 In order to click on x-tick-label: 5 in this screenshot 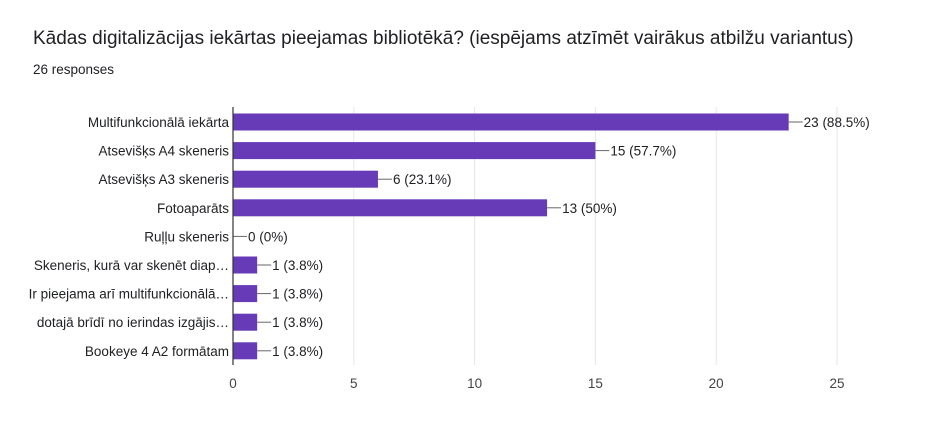, I will do `click(354, 383)`.